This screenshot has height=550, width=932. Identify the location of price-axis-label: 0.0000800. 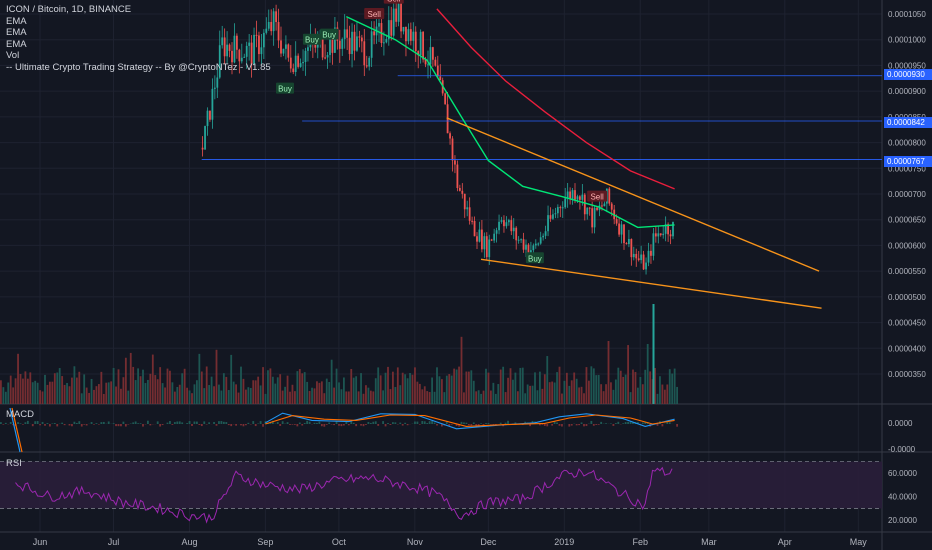
(907, 143).